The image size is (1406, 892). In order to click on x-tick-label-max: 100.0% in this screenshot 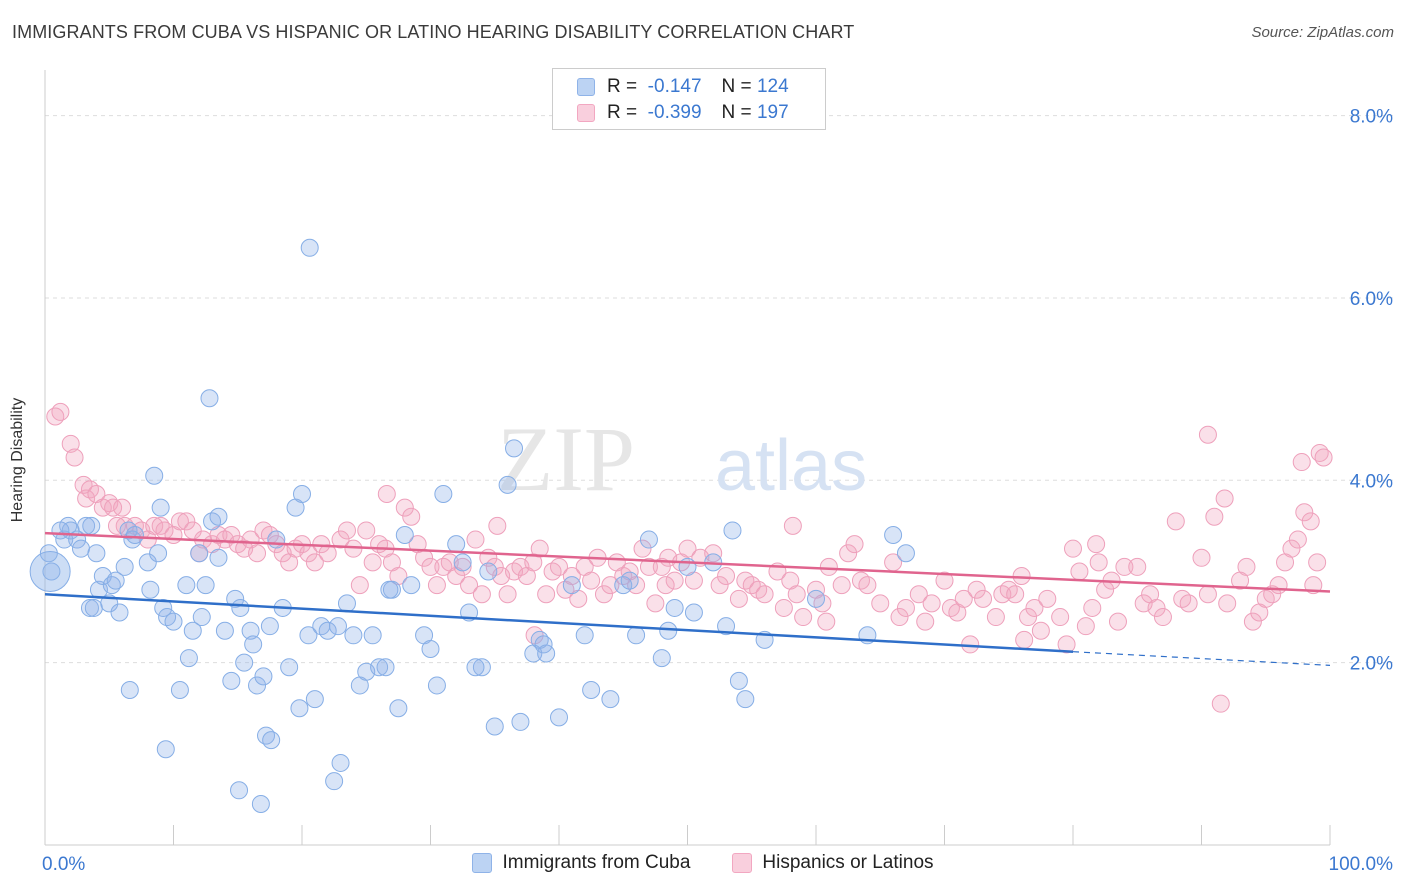, I will do `click(1361, 864)`.